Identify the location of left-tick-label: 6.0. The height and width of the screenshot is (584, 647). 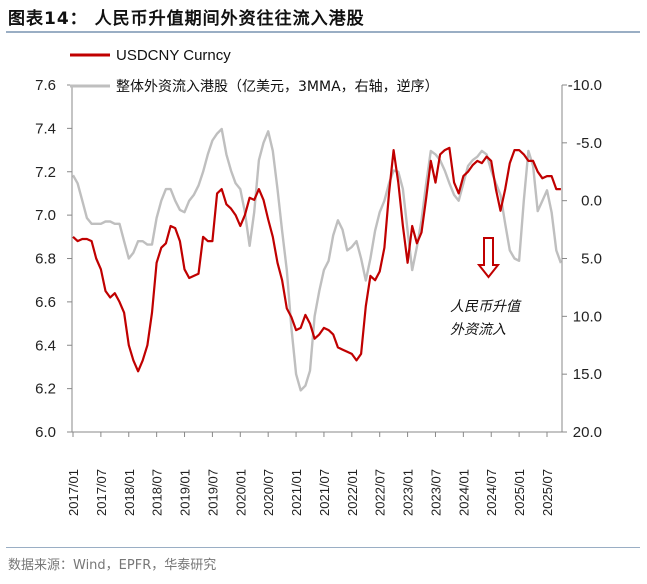
(45, 432).